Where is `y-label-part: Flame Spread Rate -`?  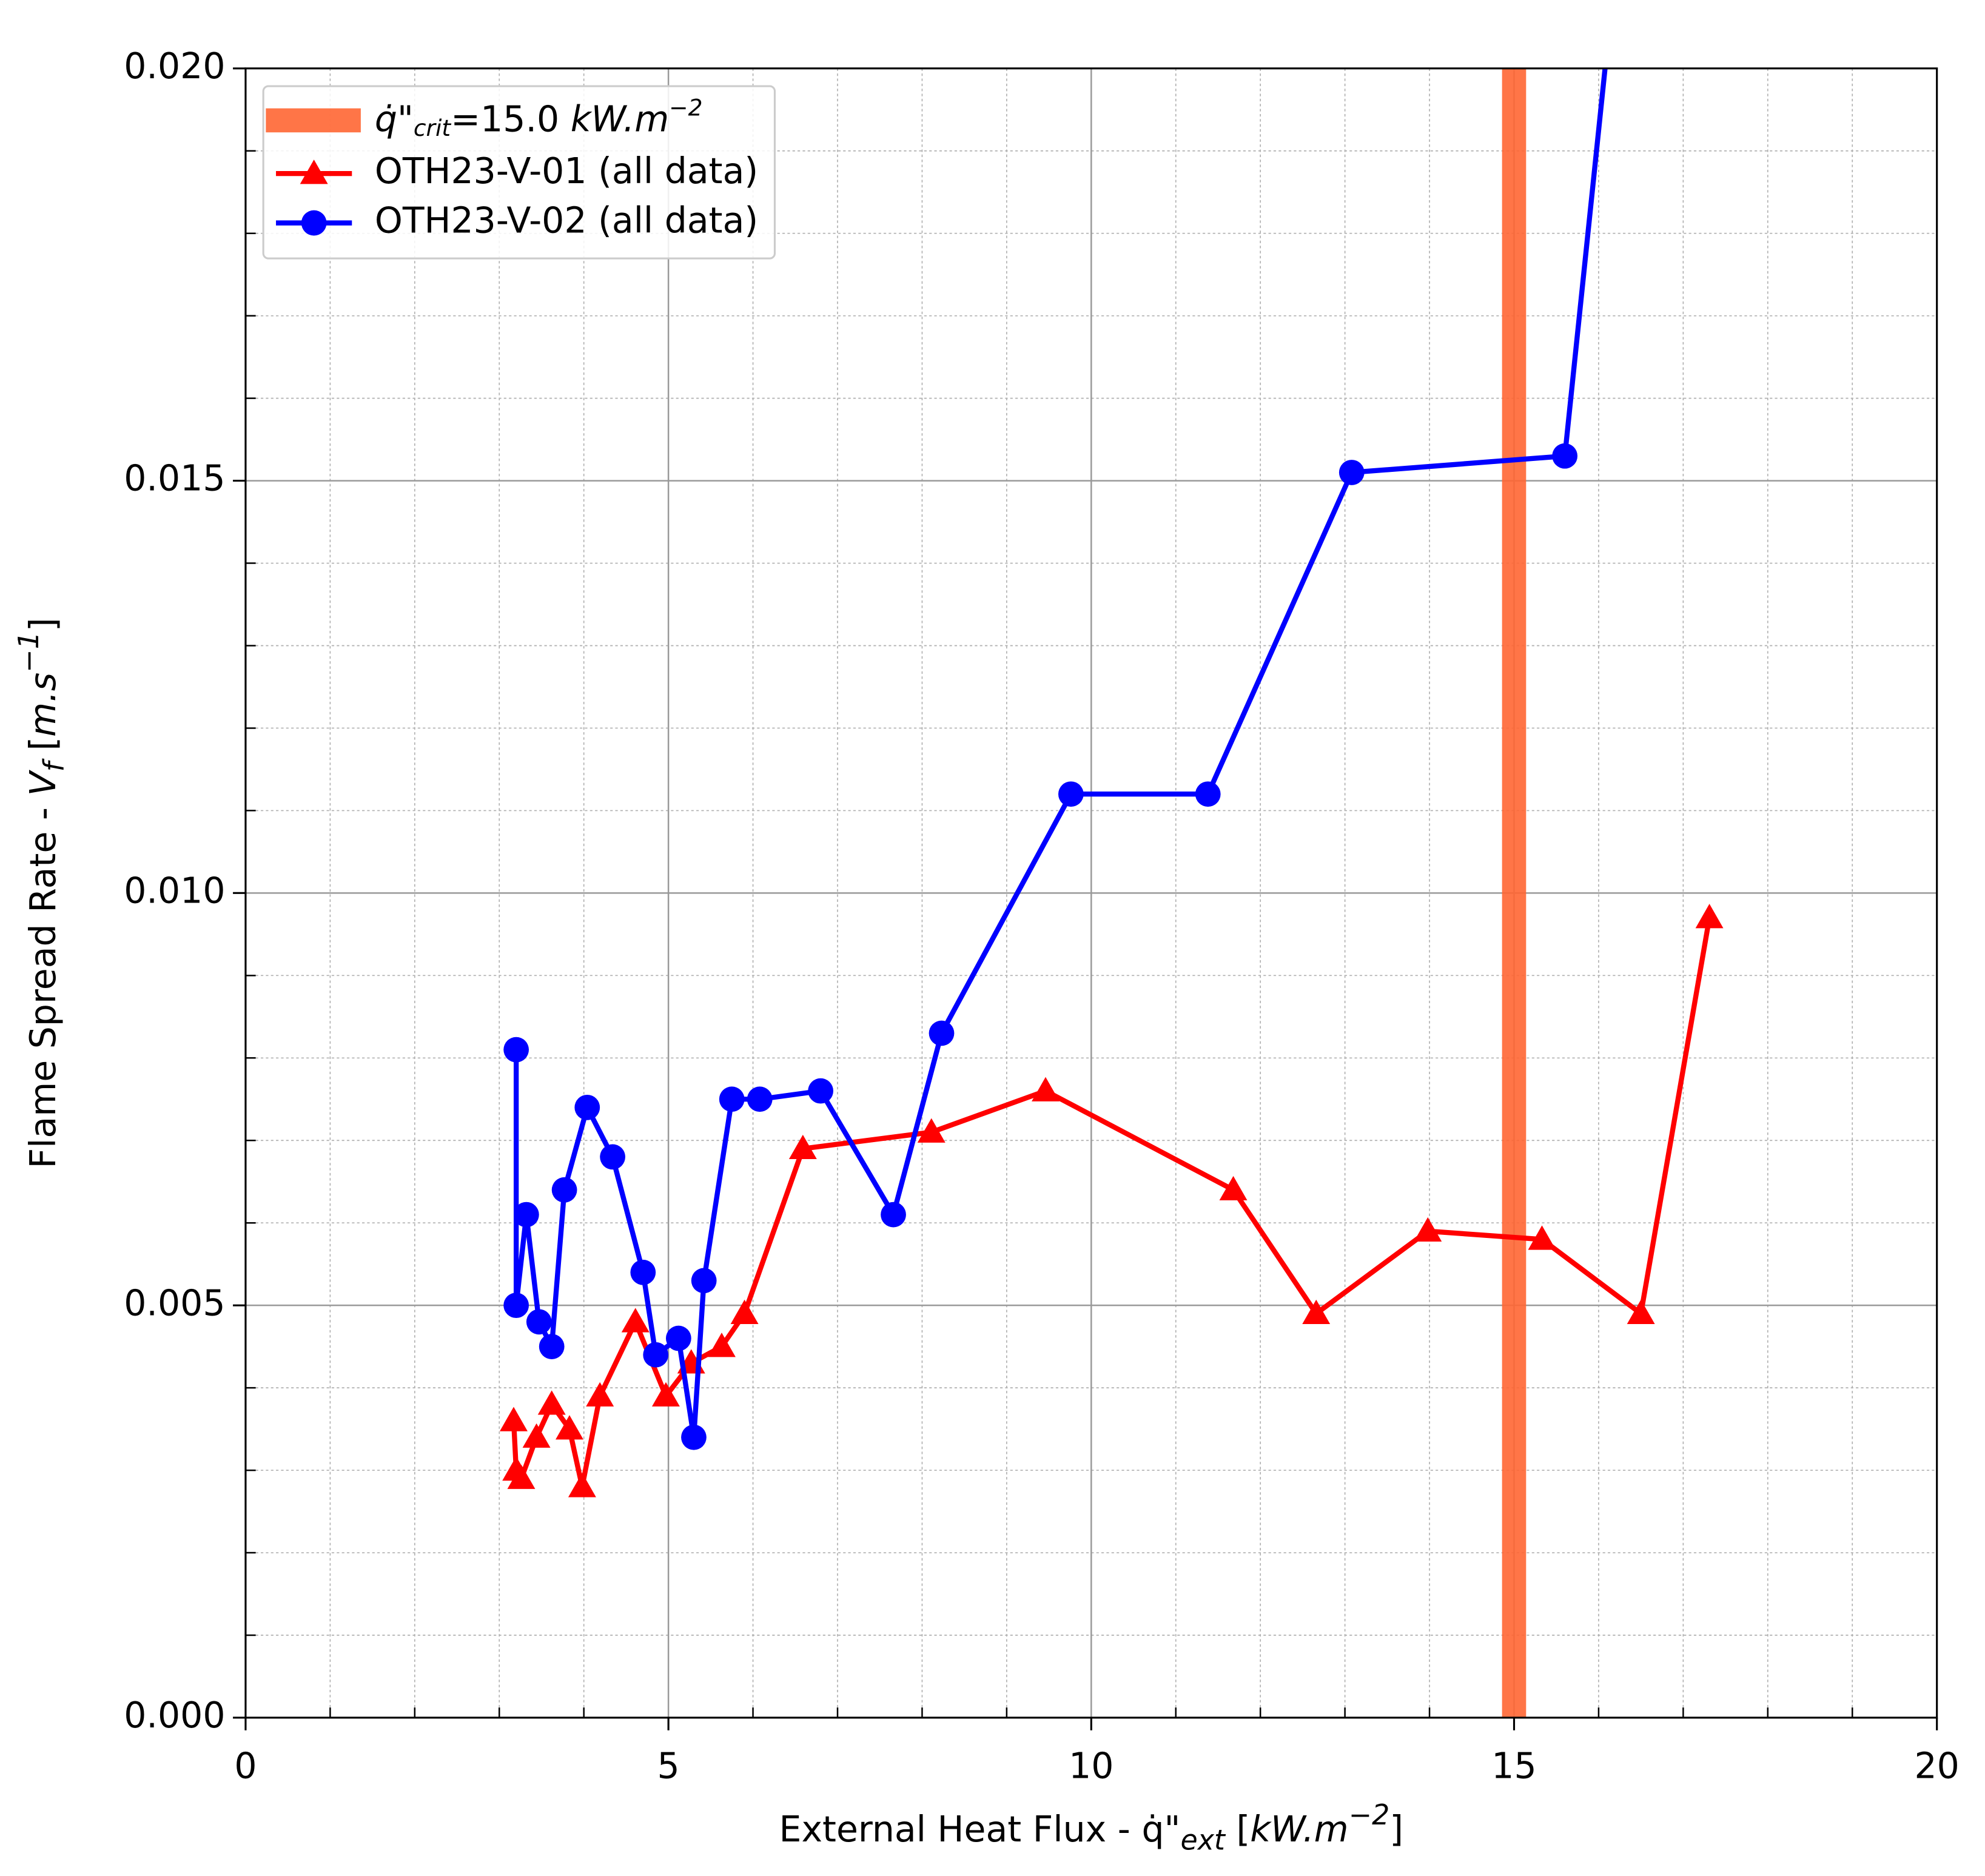
y-label-part: Flame Spread Rate - is located at coordinates (43, 982).